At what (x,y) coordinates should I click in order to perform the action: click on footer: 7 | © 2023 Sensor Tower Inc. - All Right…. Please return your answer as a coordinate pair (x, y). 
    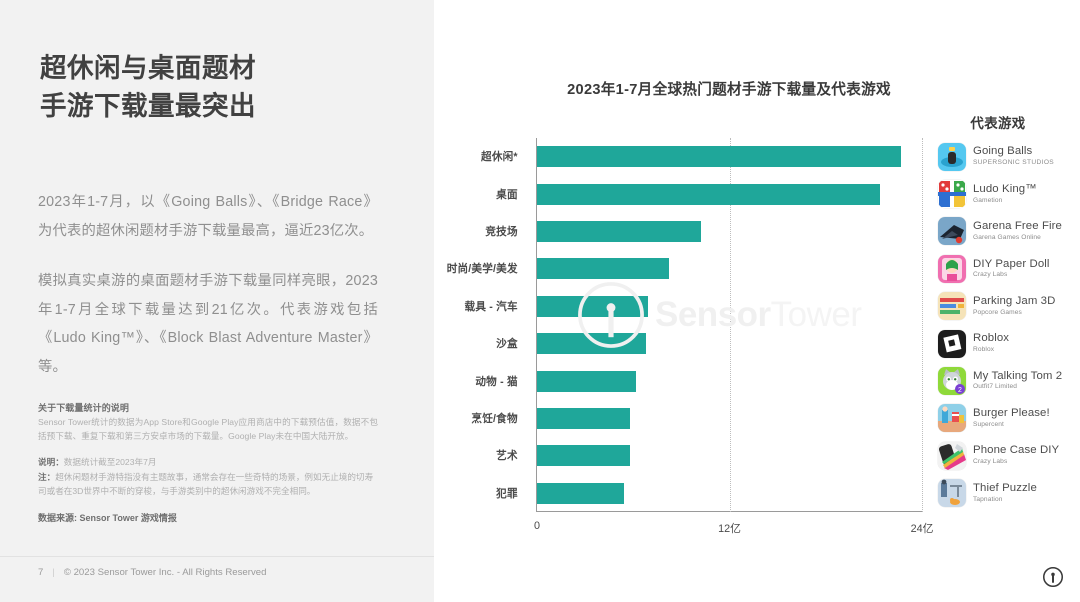
    Looking at the image, I should click on (152, 572).